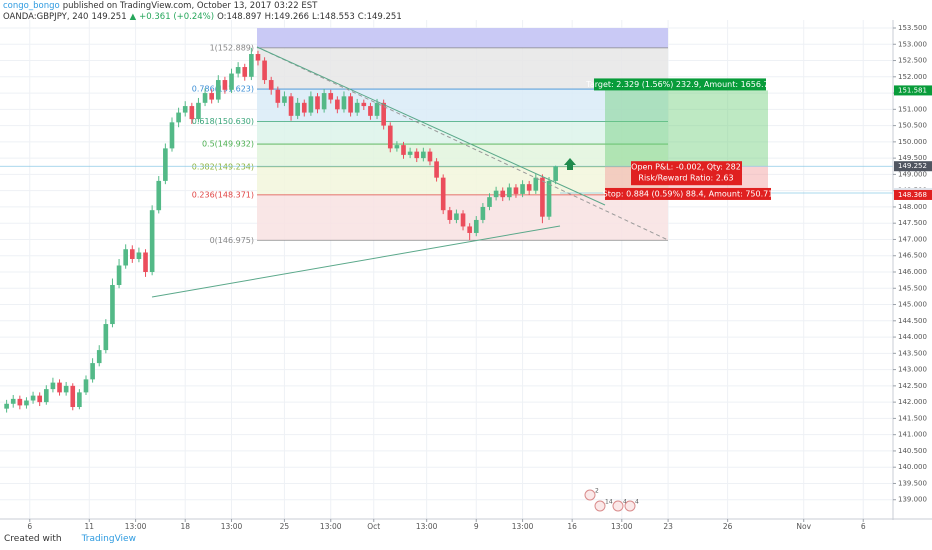  Describe the element at coordinates (476, 526) in the screenshot. I see `x-tick-label: 9` at that location.